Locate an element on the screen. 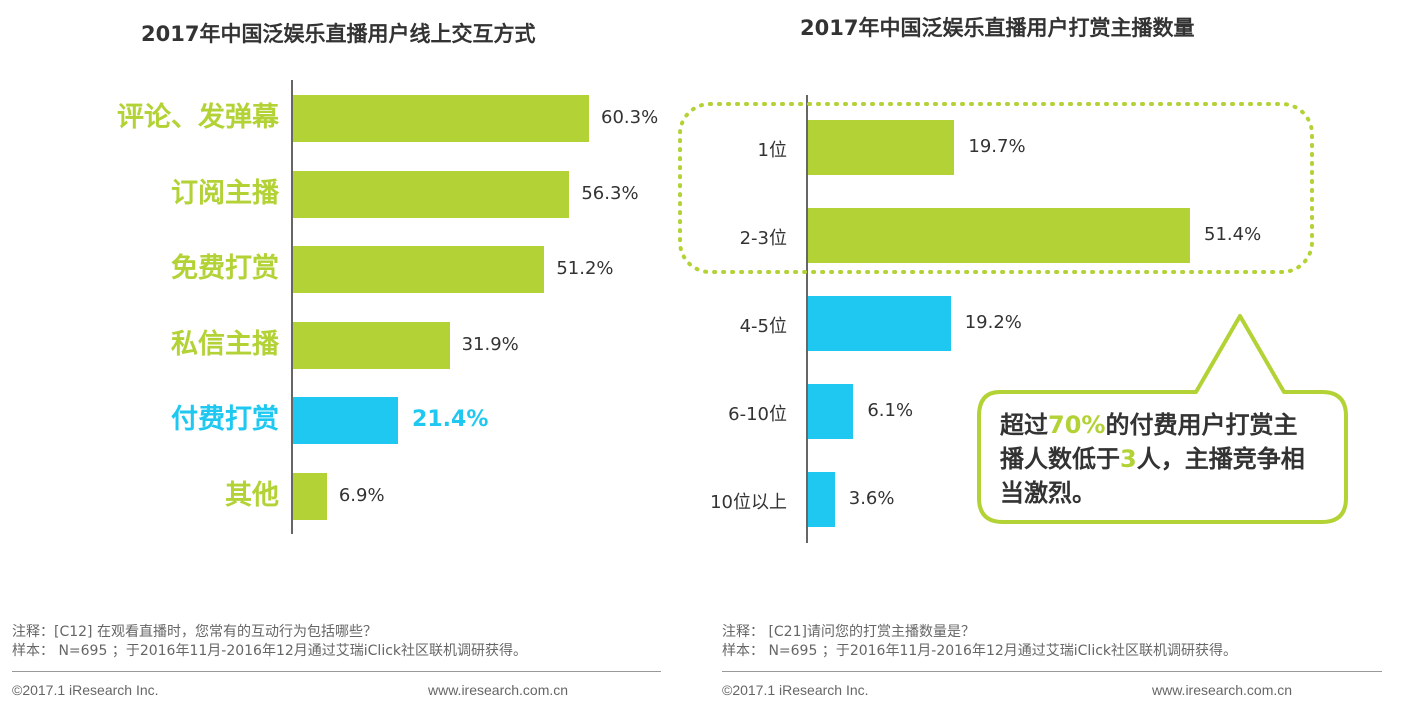 This screenshot has width=1401, height=718. callout-text: 超过70%的付费用户打赏主播人数低于3人，主播竞争相当激烈。 is located at coordinates (1160, 459).